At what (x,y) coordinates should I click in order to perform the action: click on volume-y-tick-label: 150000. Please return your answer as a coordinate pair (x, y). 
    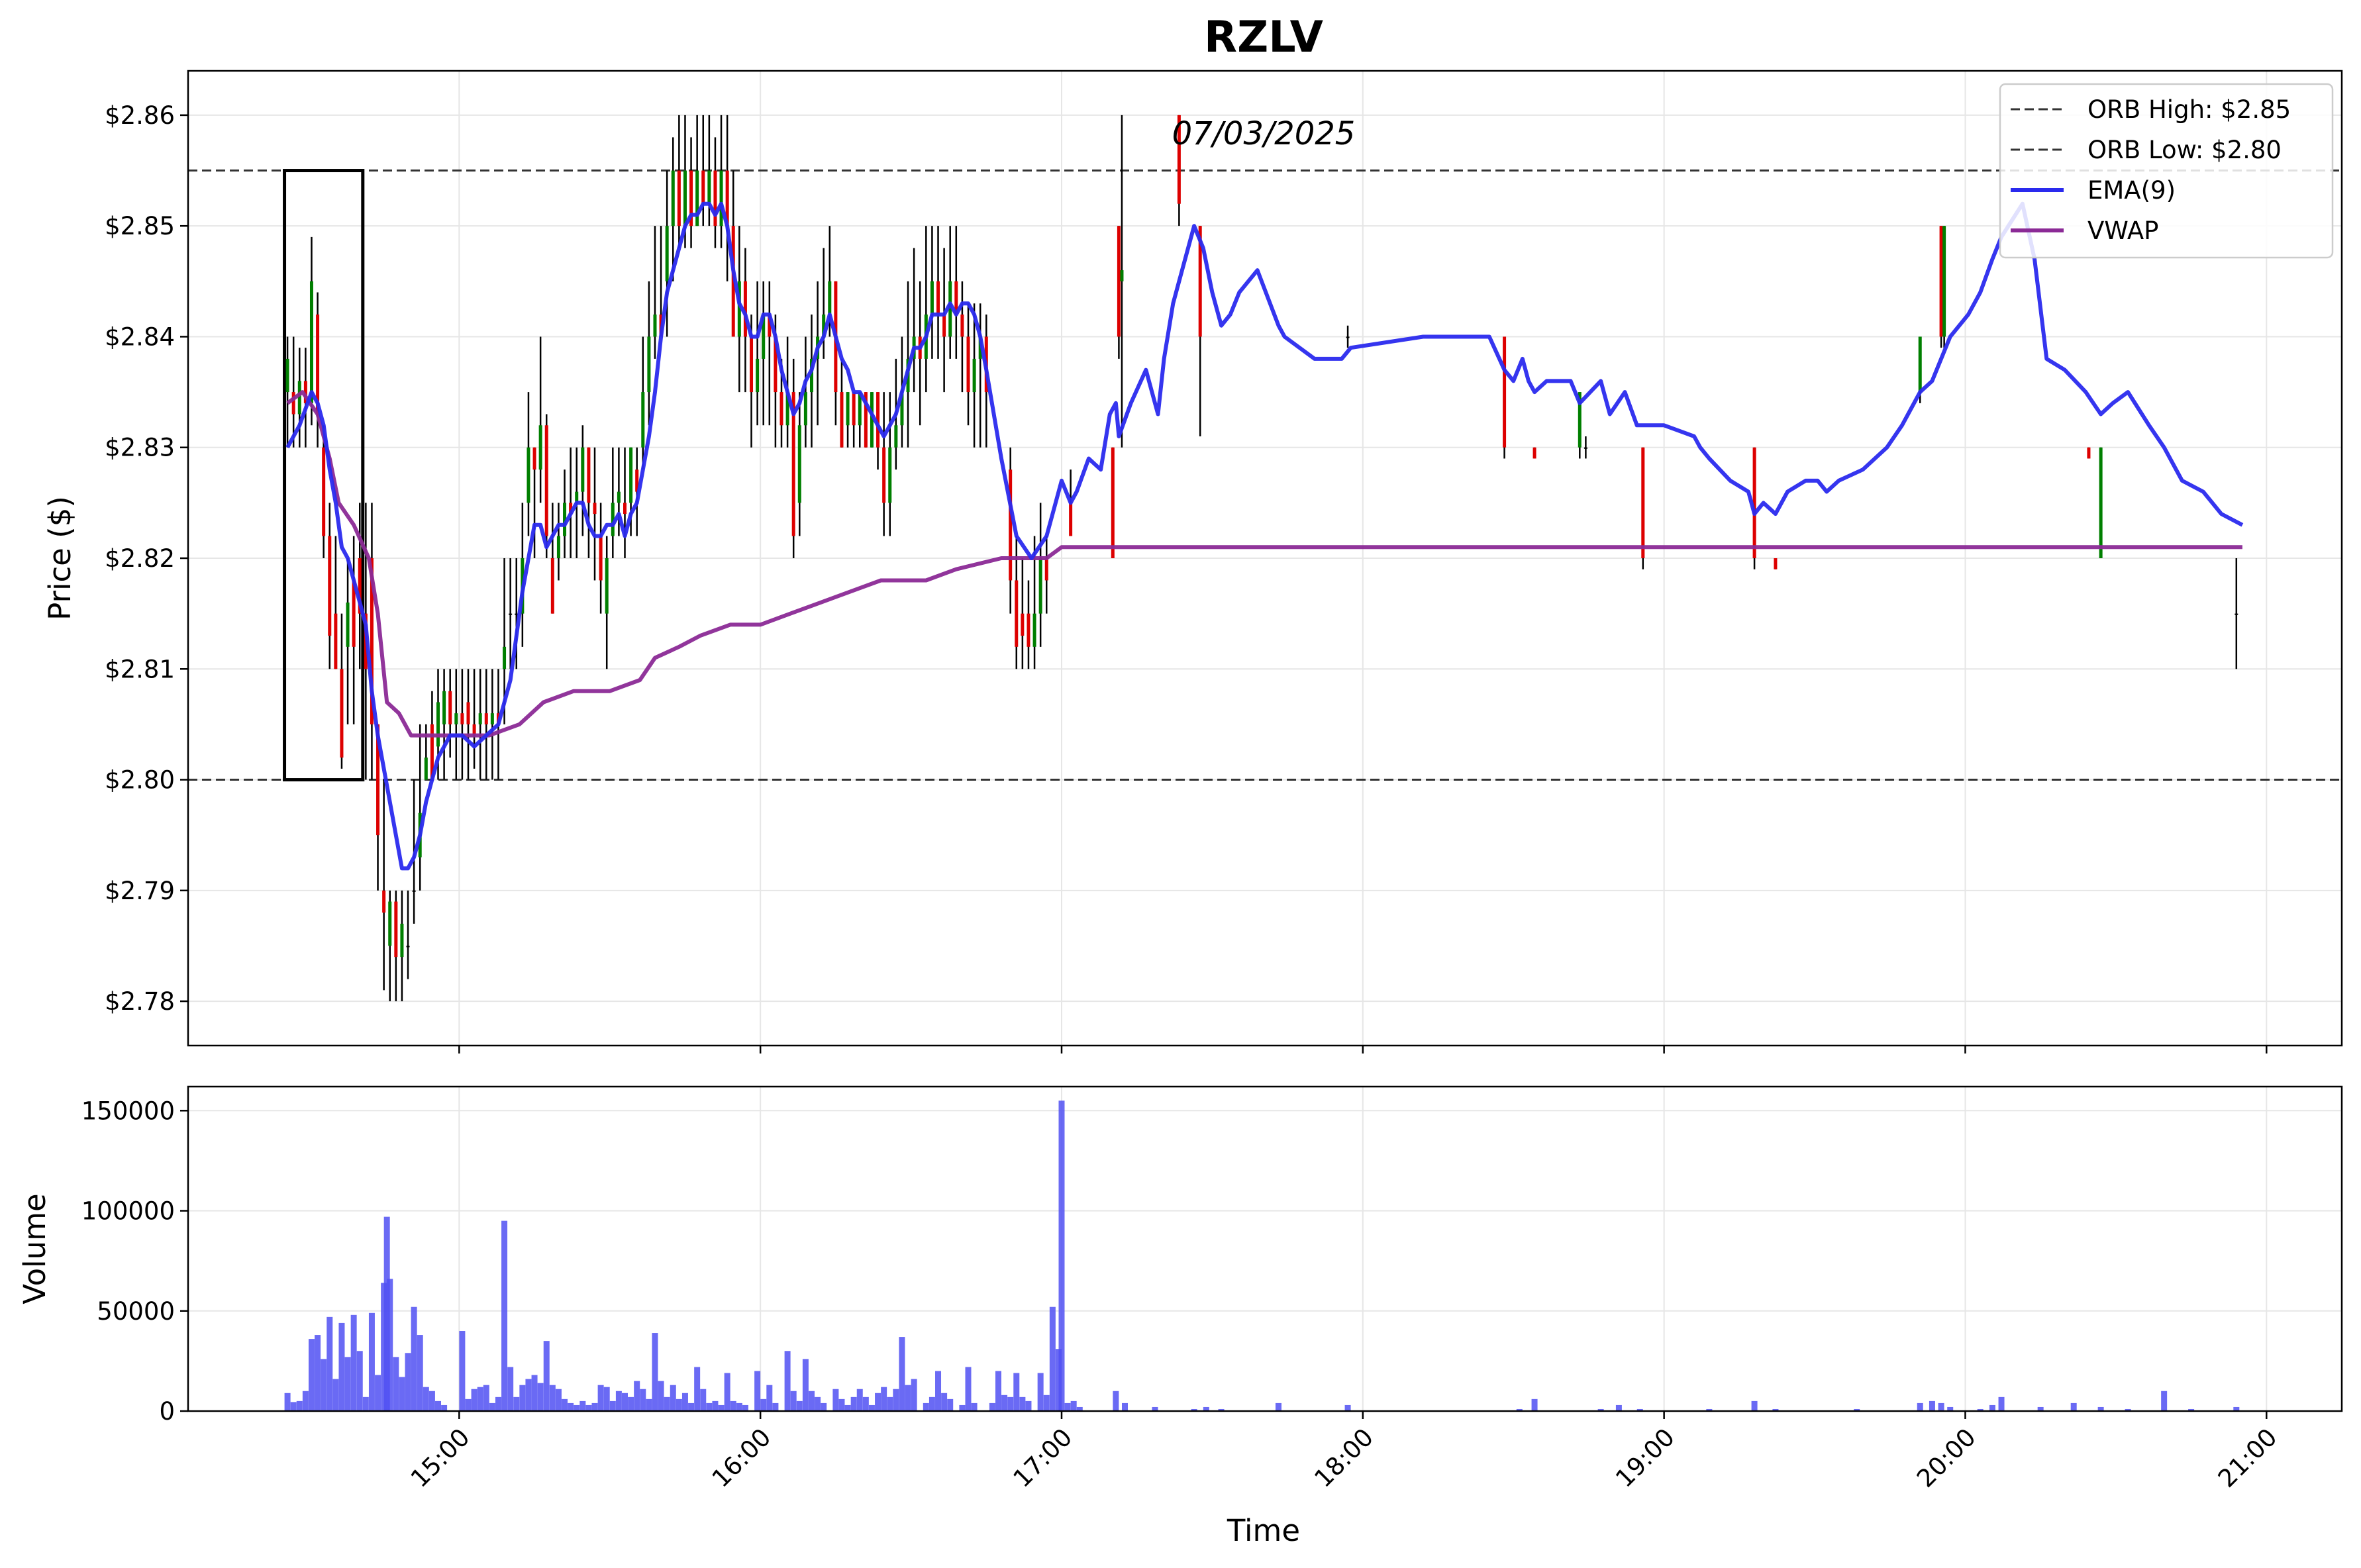
    Looking at the image, I should click on (128, 1111).